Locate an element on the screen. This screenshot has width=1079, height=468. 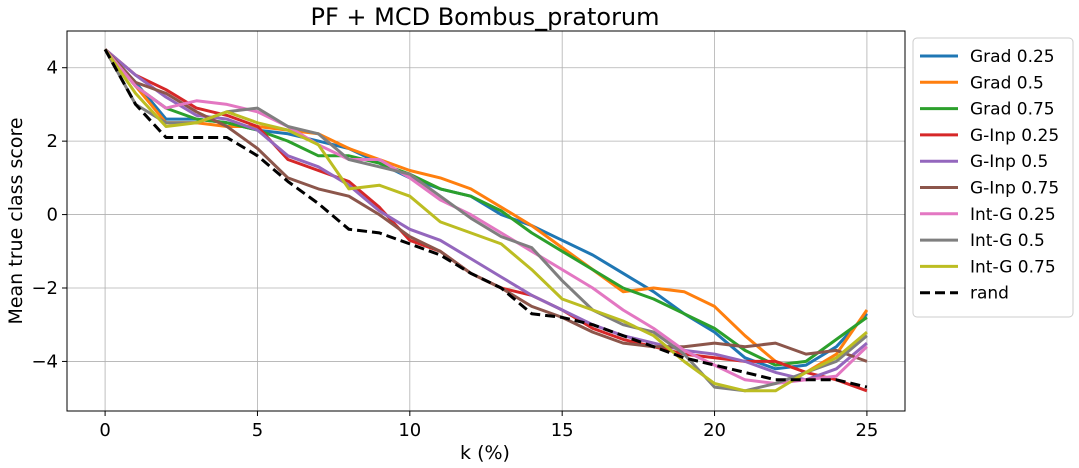
legend-label-int-g-0-5: Int-G 0.5 is located at coordinates (1007, 241).